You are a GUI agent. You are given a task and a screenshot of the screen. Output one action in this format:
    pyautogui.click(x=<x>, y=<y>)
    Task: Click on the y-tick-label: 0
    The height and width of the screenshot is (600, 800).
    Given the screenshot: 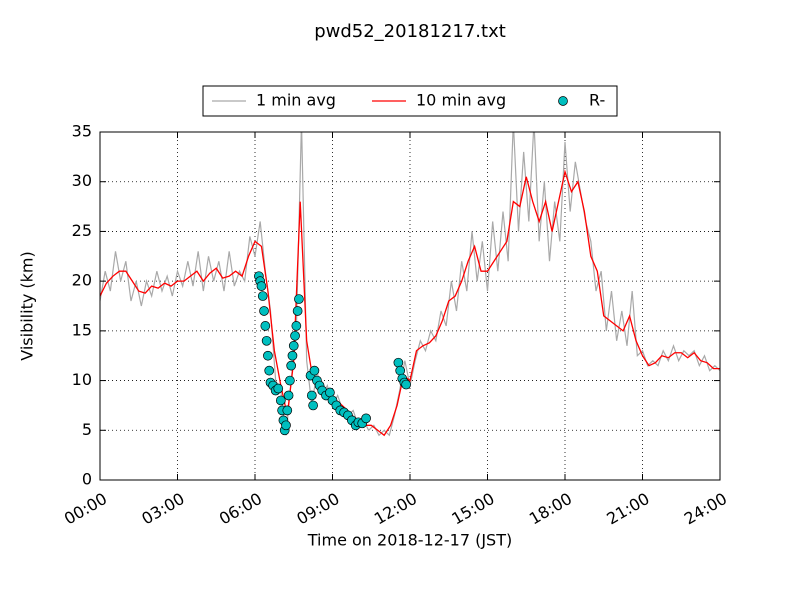 What is the action you would take?
    pyautogui.click(x=87, y=479)
    